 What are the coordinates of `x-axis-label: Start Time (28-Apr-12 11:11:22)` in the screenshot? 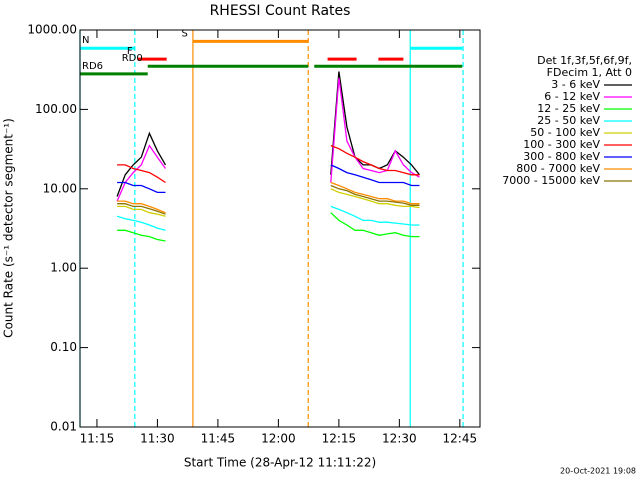 It's located at (280, 463).